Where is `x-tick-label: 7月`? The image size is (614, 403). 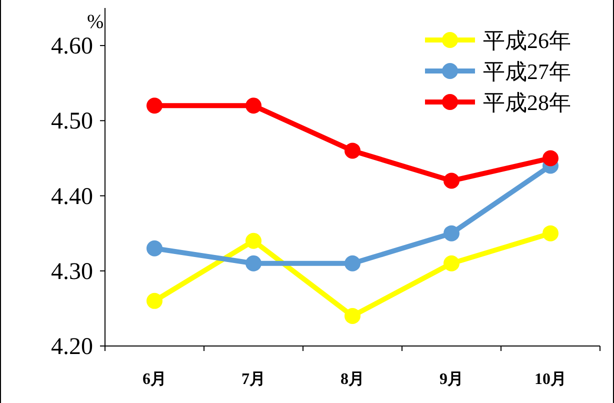 x-tick-label: 7月 is located at coordinates (254, 379).